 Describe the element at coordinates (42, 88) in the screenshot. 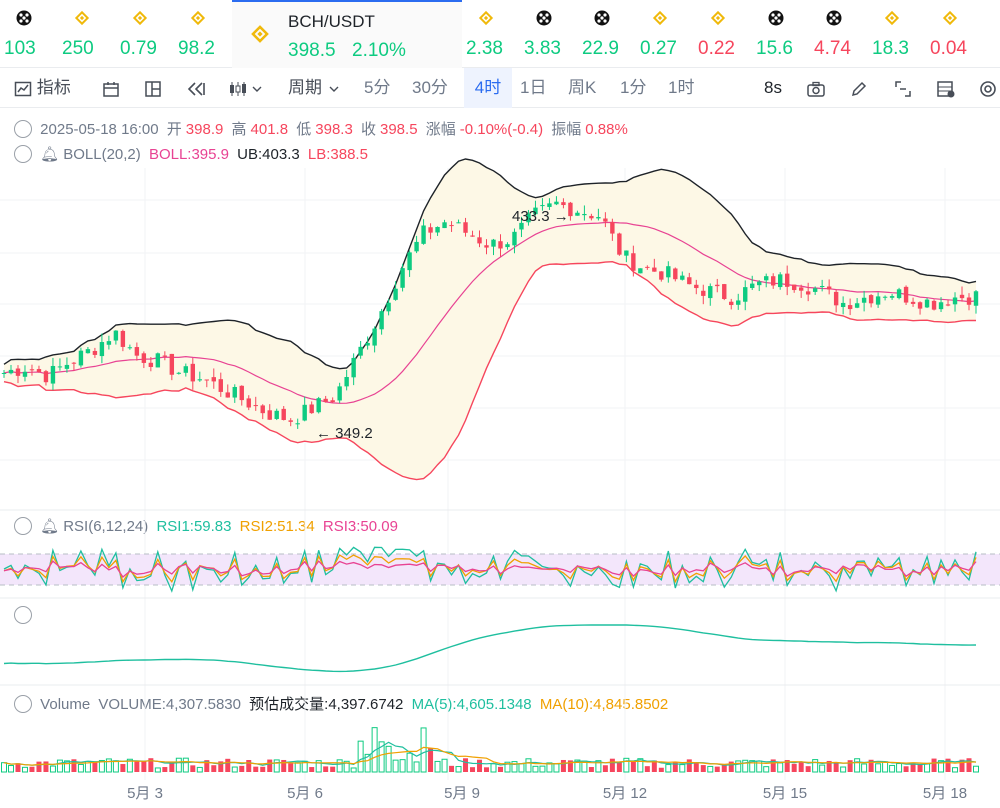

I see `indicator-button: 指标` at that location.